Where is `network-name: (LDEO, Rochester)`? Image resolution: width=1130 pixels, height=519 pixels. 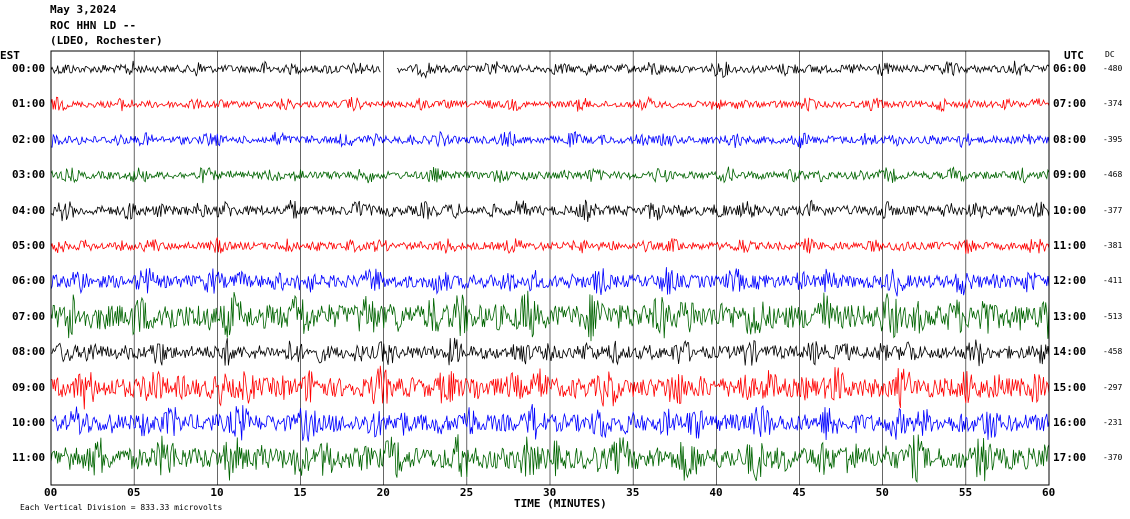
network-name: (LDEO, Rochester) is located at coordinates (106, 40).